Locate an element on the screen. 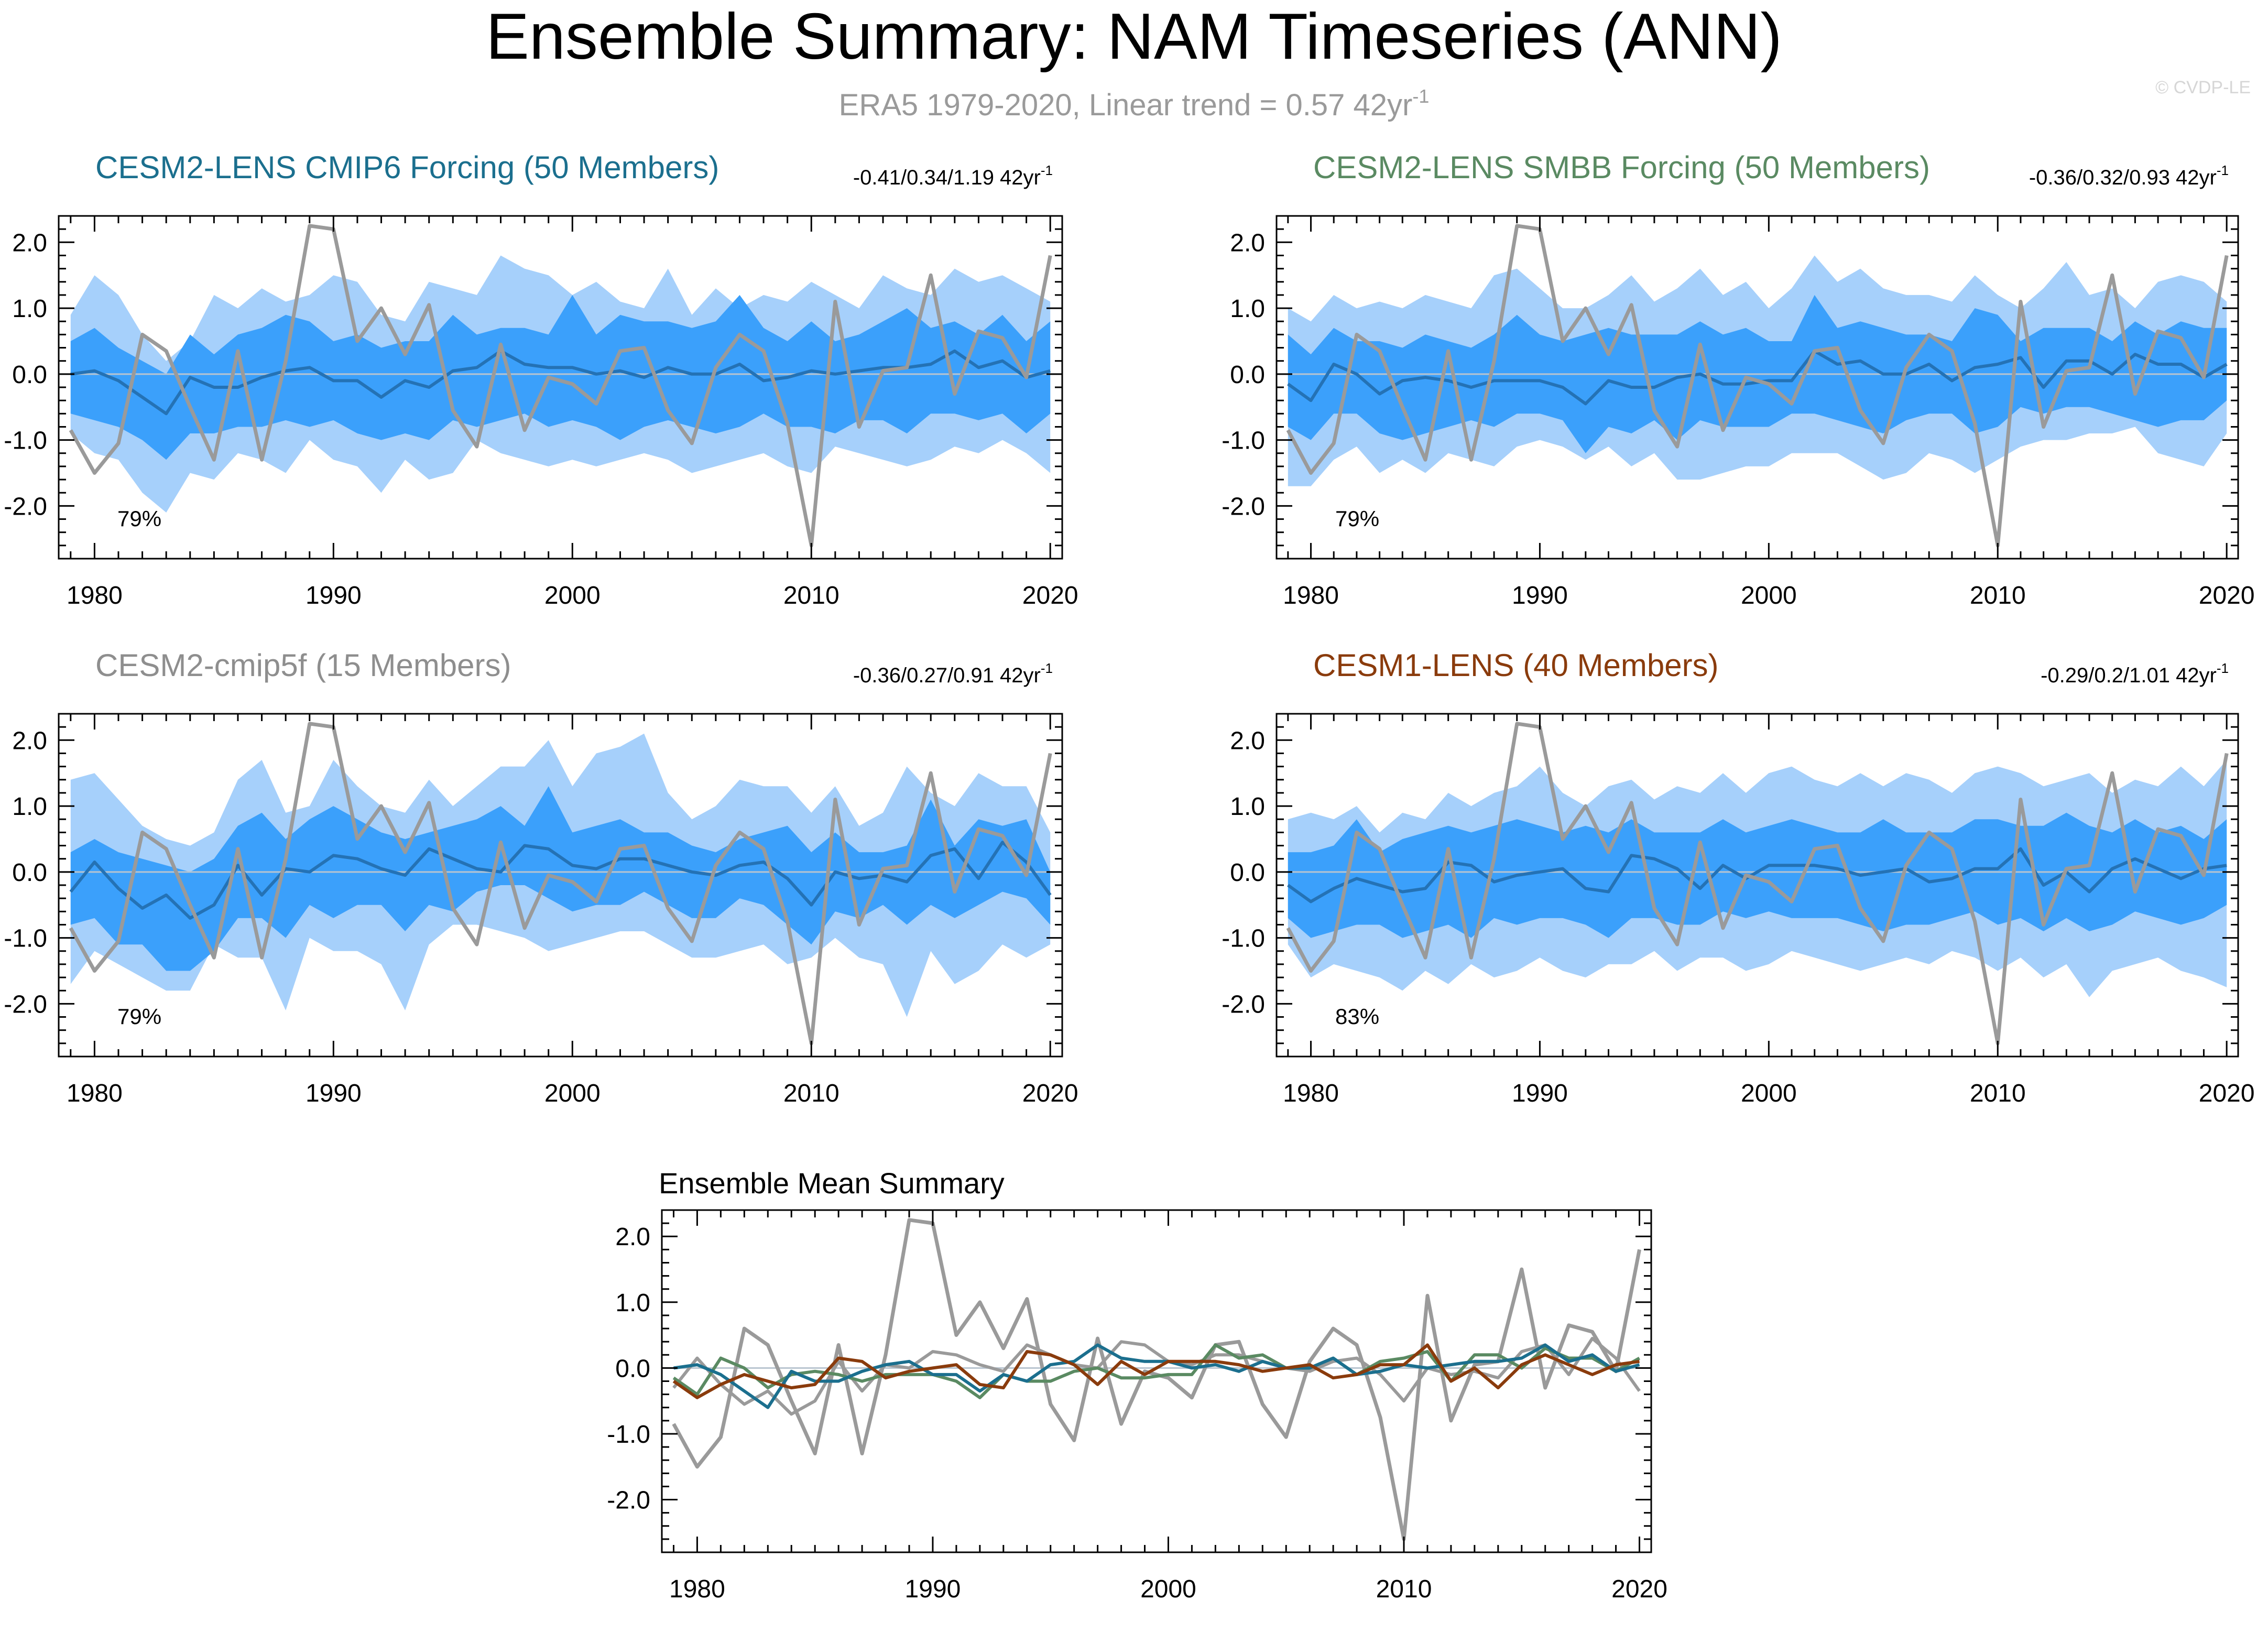 Image resolution: width=2268 pixels, height=1633 pixels. trend-text: -0.41/0.34/1.19 42yr-1 is located at coordinates (953, 175).